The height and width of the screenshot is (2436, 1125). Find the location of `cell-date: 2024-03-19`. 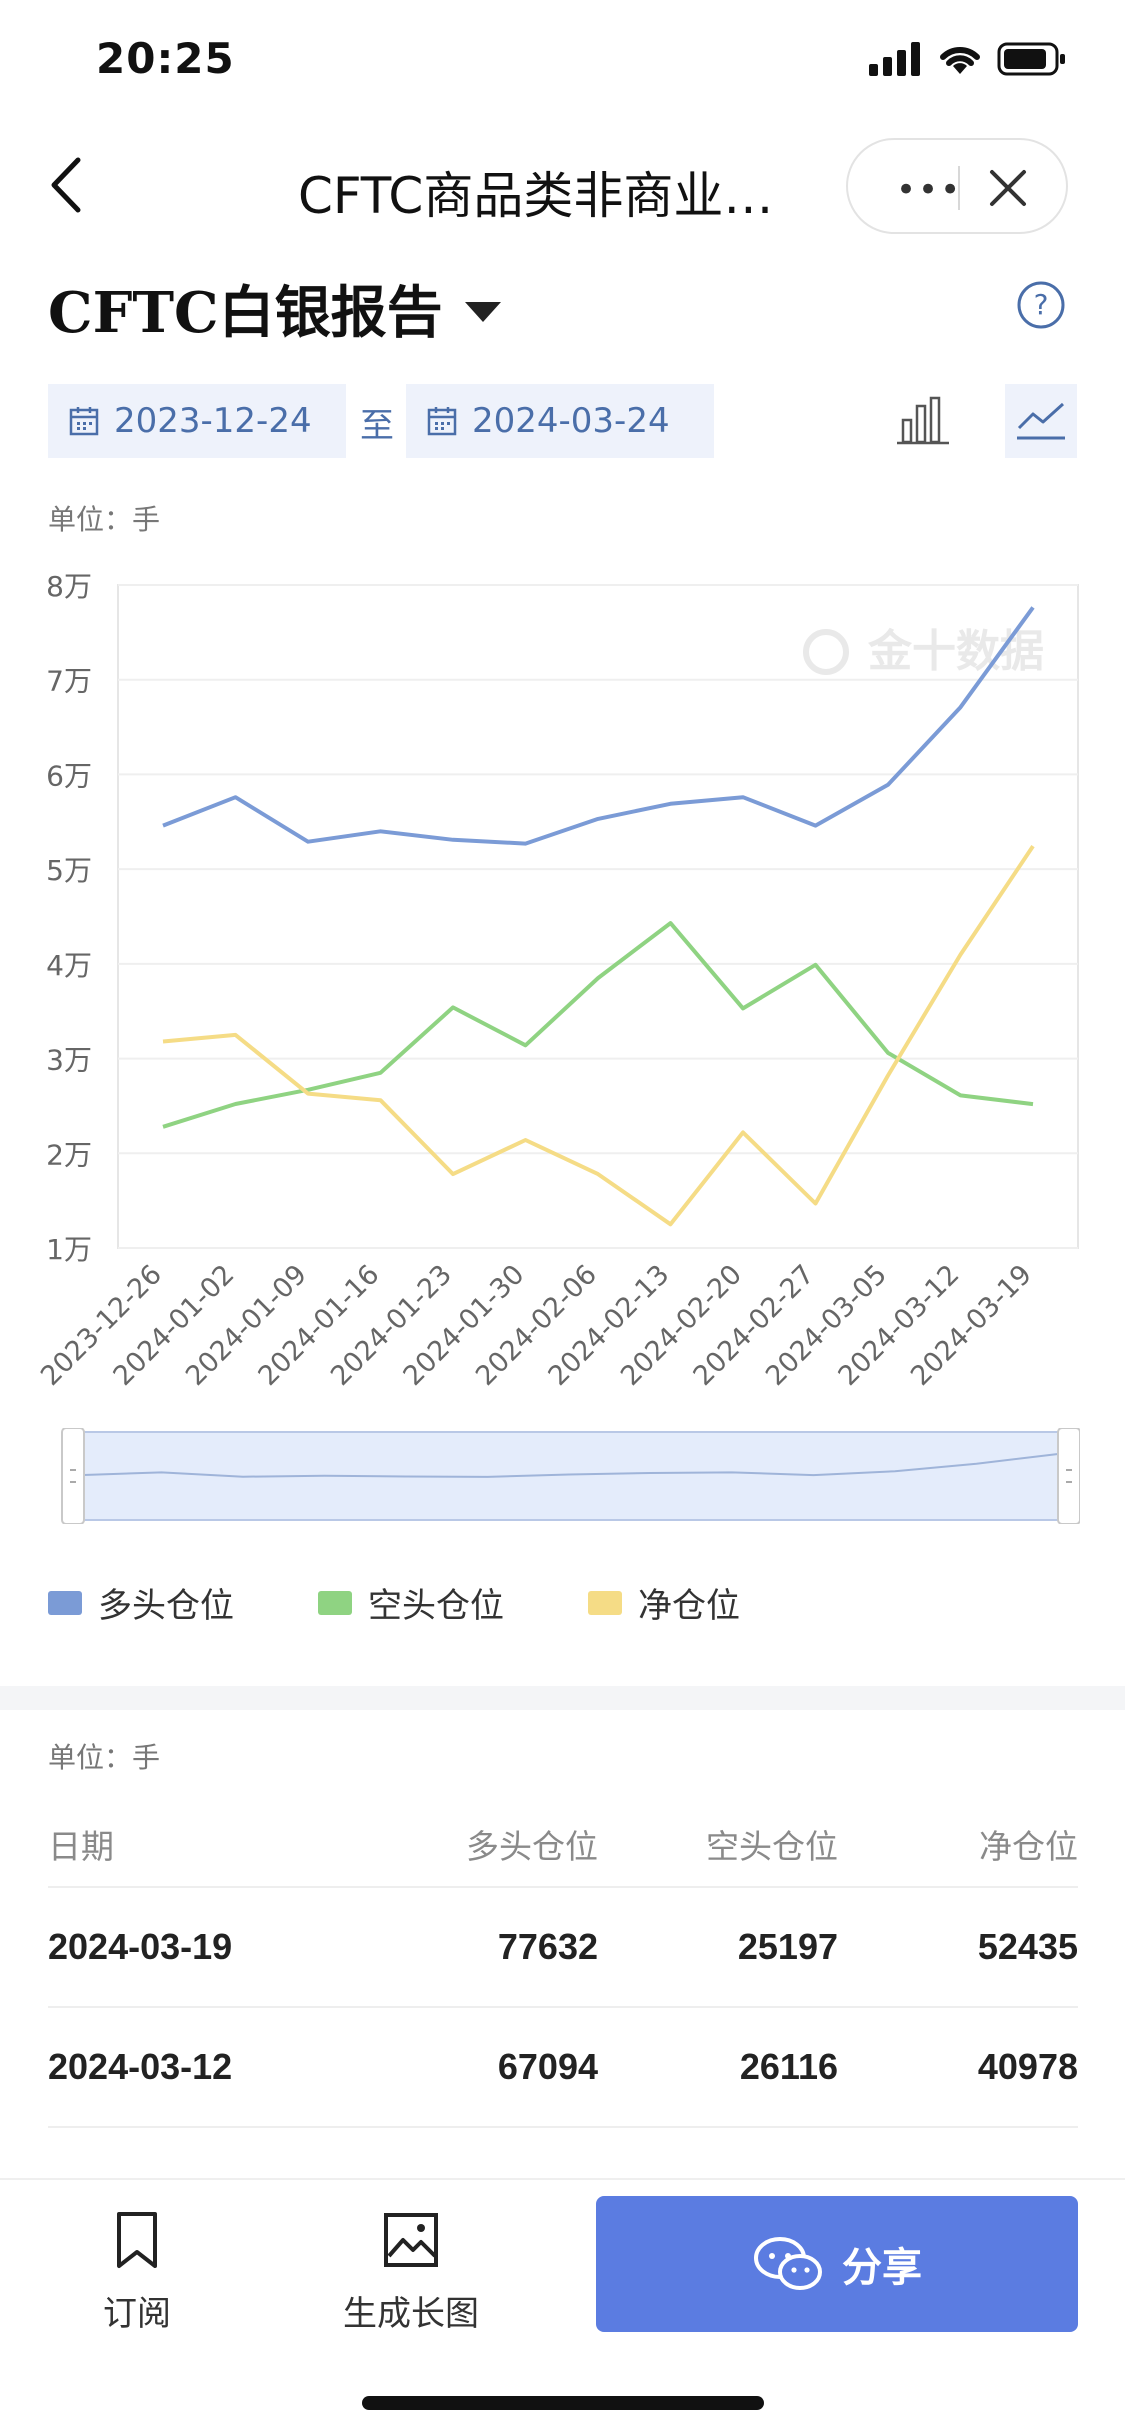

cell-date: 2024-03-19 is located at coordinates (140, 1946).